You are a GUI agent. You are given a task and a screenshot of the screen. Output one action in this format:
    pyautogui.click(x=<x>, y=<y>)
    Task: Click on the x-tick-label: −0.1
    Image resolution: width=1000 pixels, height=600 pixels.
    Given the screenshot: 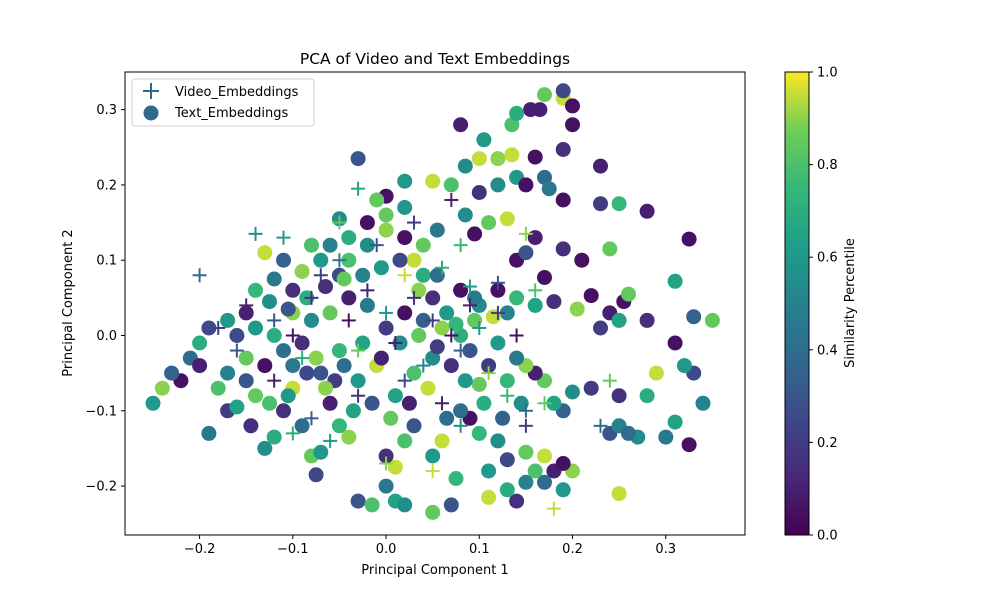 What is the action you would take?
    pyautogui.click(x=293, y=549)
    